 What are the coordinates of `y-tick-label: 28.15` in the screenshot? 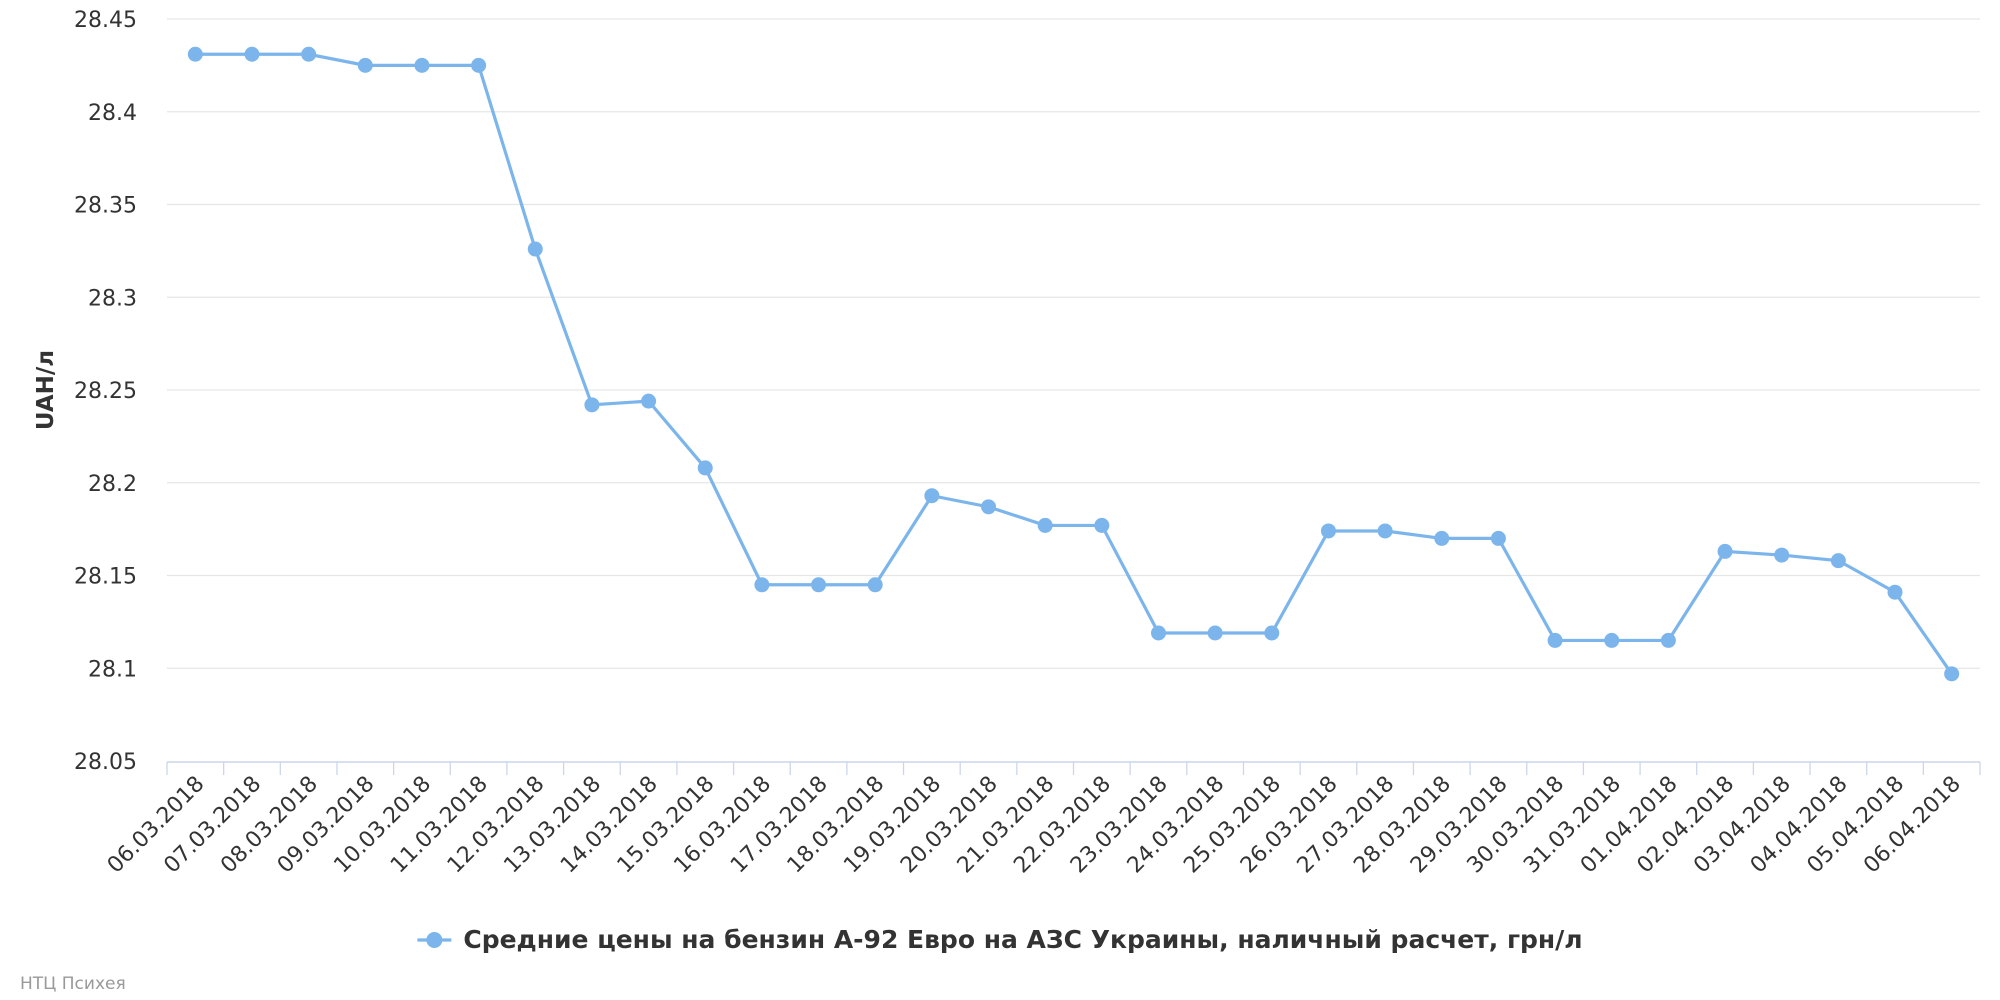 It's located at (105, 577).